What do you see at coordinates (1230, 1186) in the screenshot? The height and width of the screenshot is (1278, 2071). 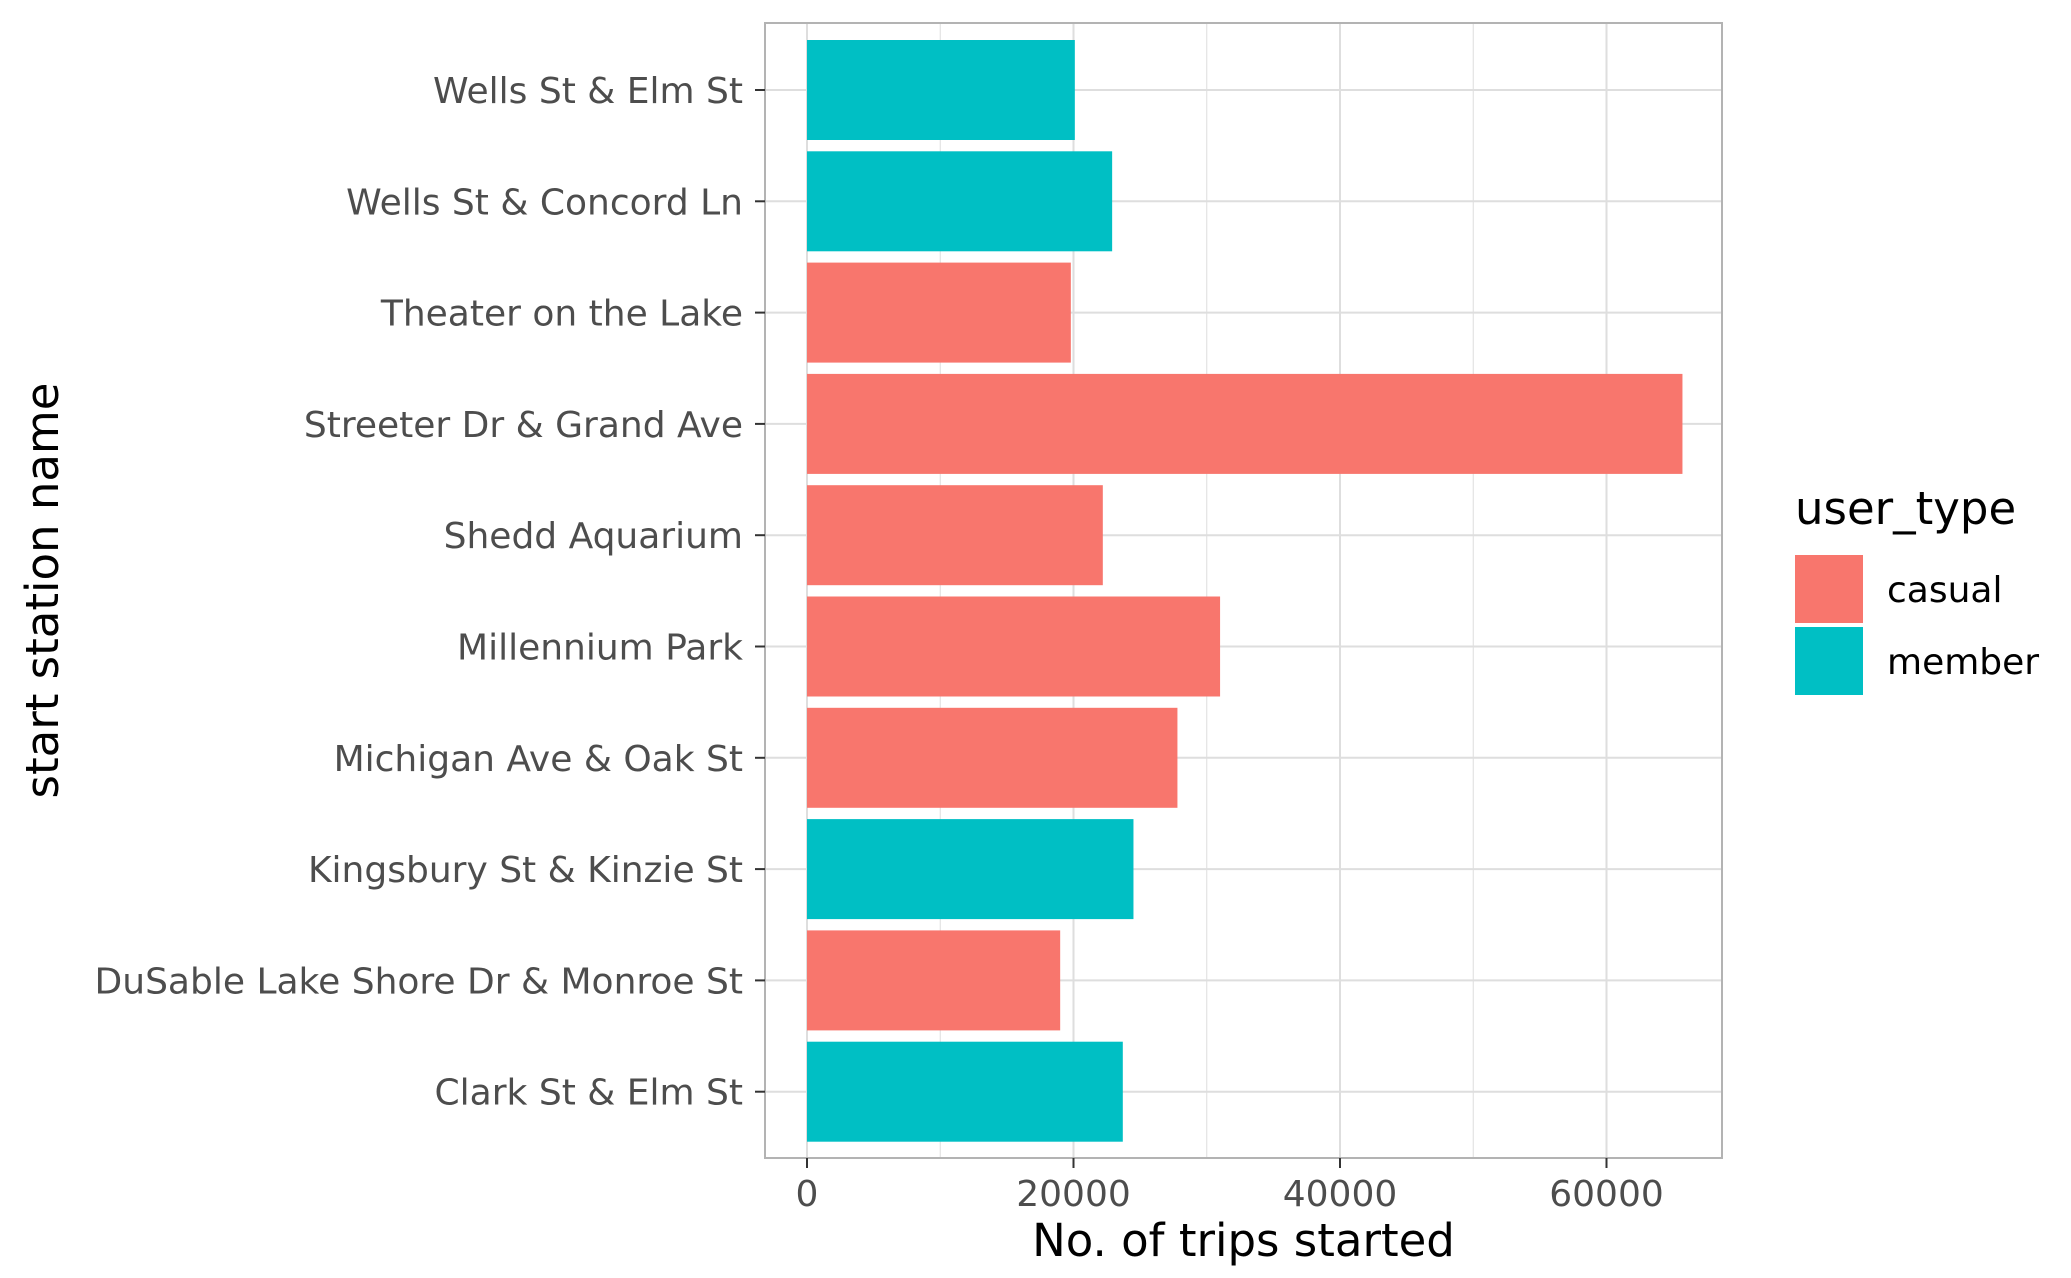 I see `x-axis: 0 20000 40000 60000` at bounding box center [1230, 1186].